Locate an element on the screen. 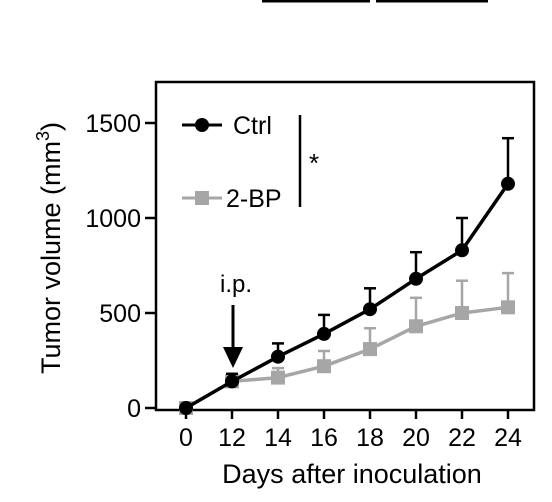  x-tick-label: 22 is located at coordinates (462, 438).